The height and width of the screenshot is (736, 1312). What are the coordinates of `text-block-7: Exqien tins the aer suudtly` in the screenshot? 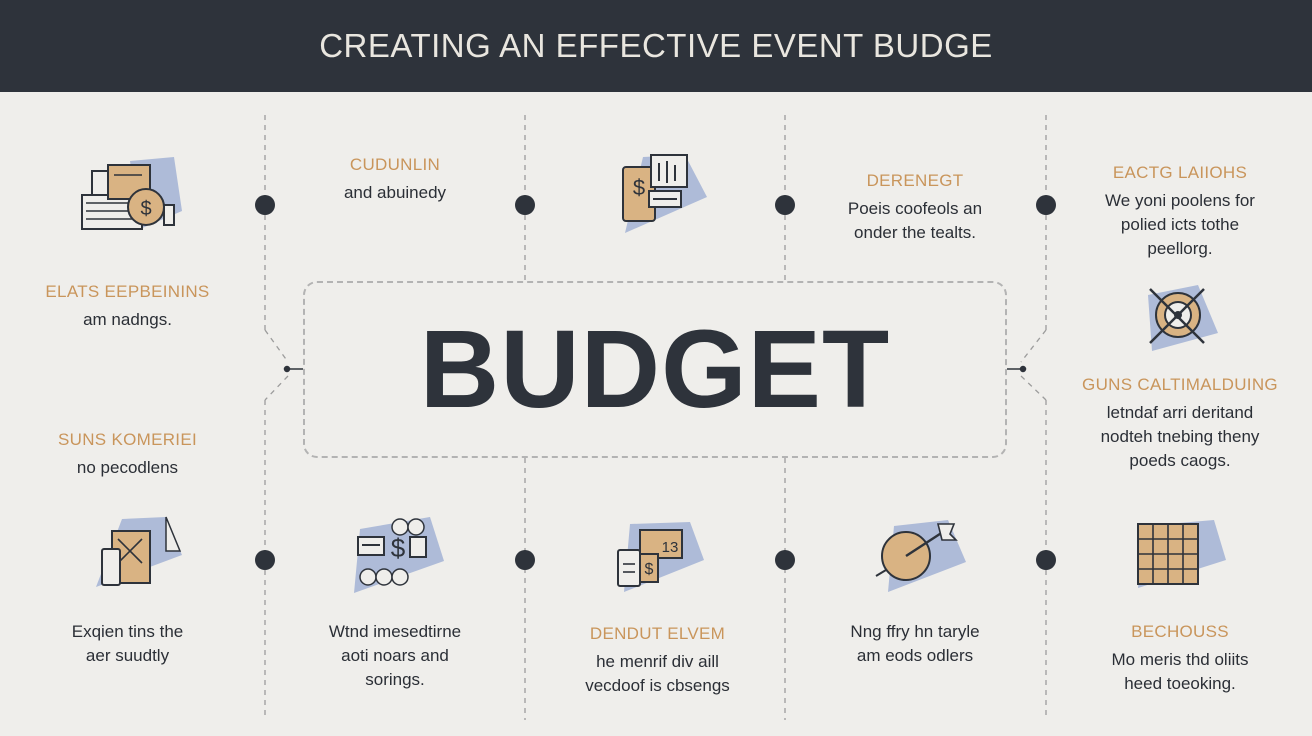 It's located at (127, 644).